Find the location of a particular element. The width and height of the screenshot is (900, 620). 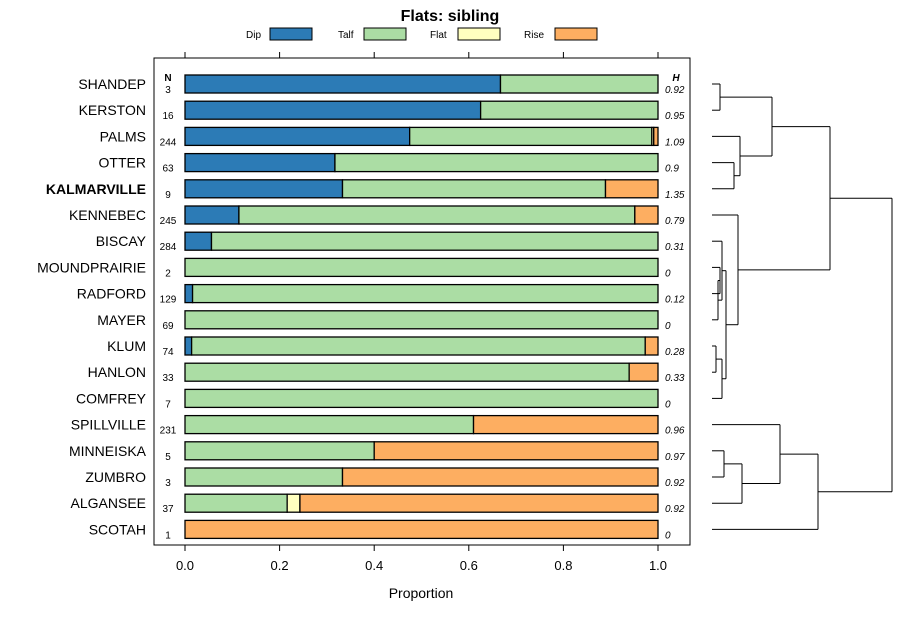

n-value-zumbro: 3 is located at coordinates (168, 483).